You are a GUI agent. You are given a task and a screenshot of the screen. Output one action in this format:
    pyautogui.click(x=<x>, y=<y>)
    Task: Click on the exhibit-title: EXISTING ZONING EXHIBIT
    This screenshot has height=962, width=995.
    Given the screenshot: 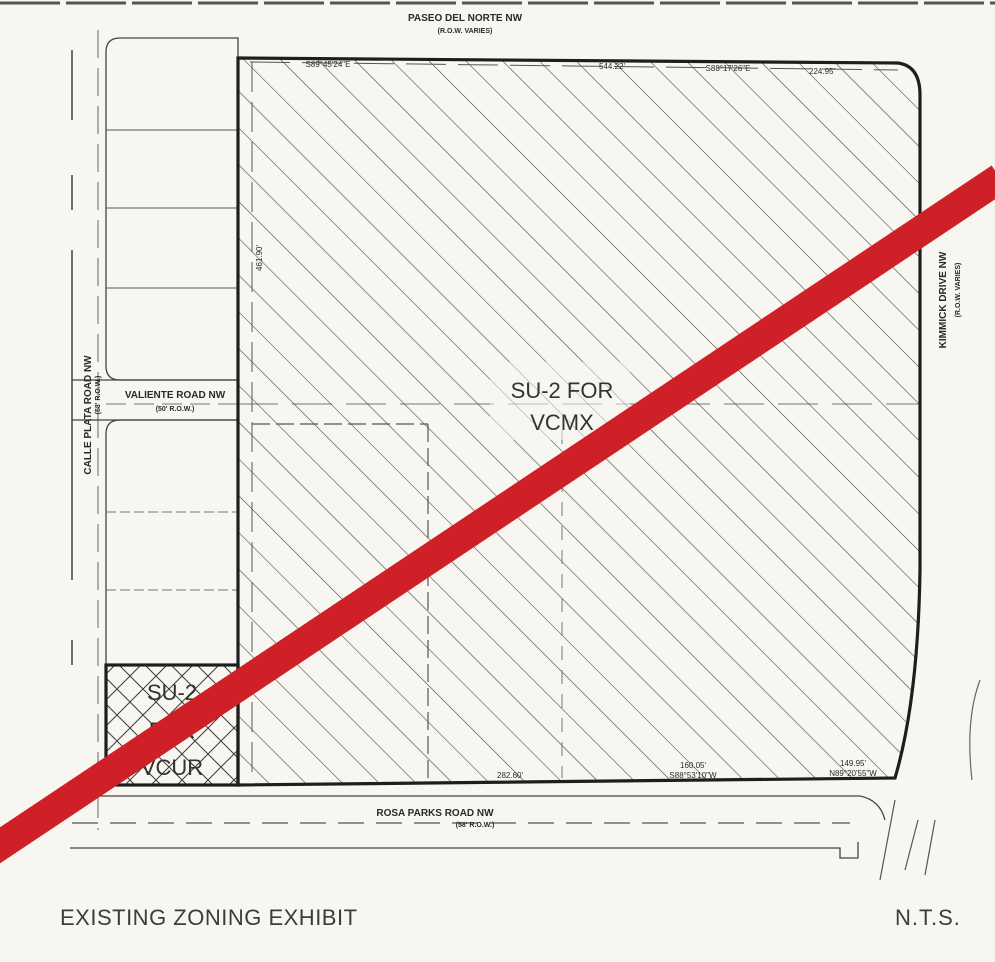 What is the action you would take?
    pyautogui.click(x=209, y=917)
    